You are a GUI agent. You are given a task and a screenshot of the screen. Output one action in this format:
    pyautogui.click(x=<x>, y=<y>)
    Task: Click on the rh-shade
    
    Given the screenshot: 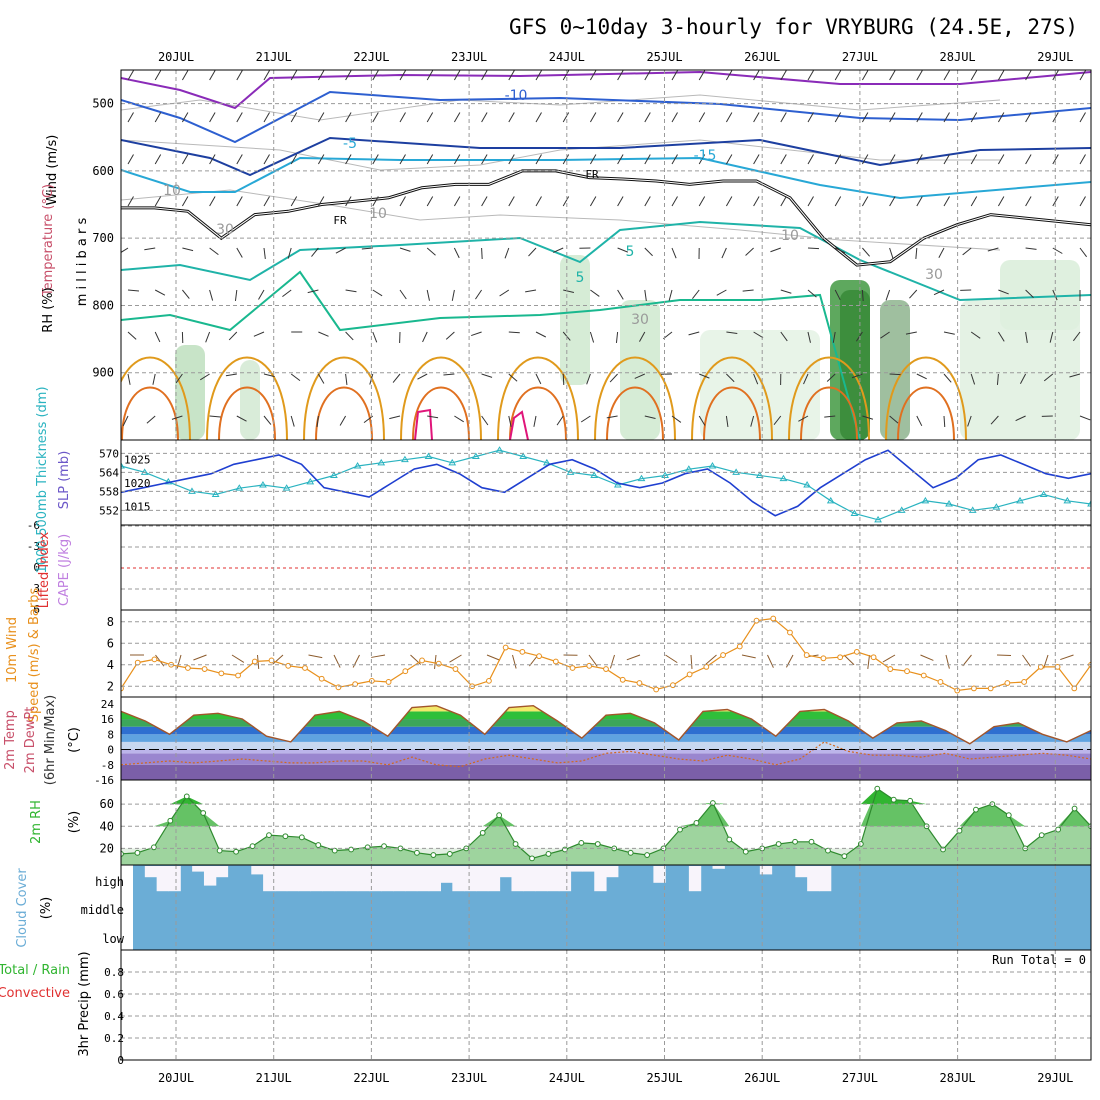 What is the action you would take?
    pyautogui.click(x=190, y=392)
    